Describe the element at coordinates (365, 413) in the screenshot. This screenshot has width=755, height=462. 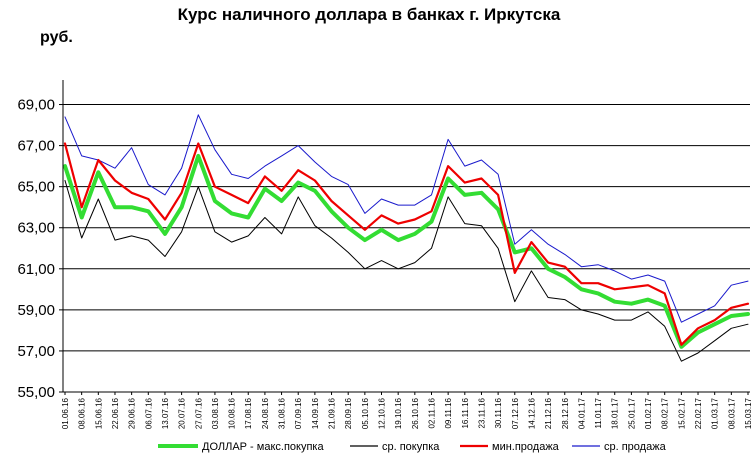
I see `x-tick-label: 05.10.16` at that location.